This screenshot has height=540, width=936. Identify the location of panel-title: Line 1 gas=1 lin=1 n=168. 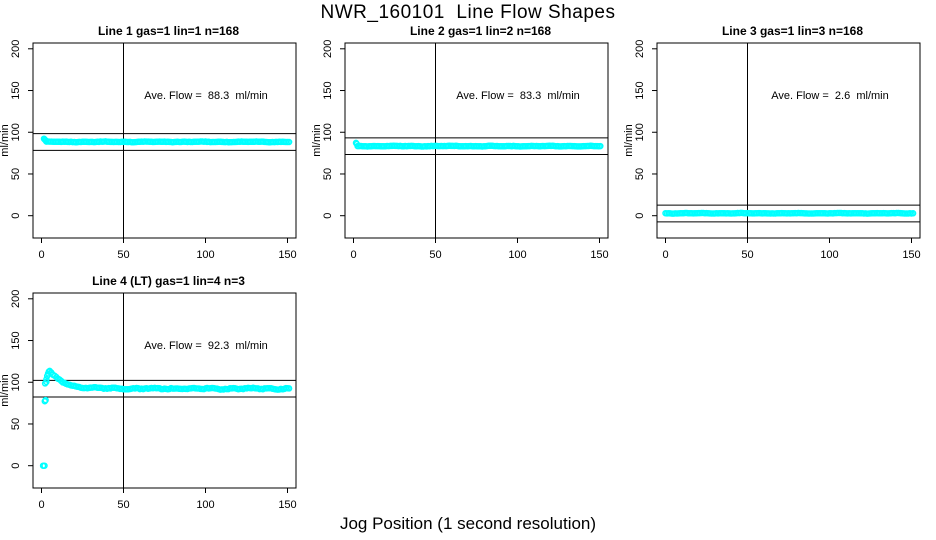
(168, 31).